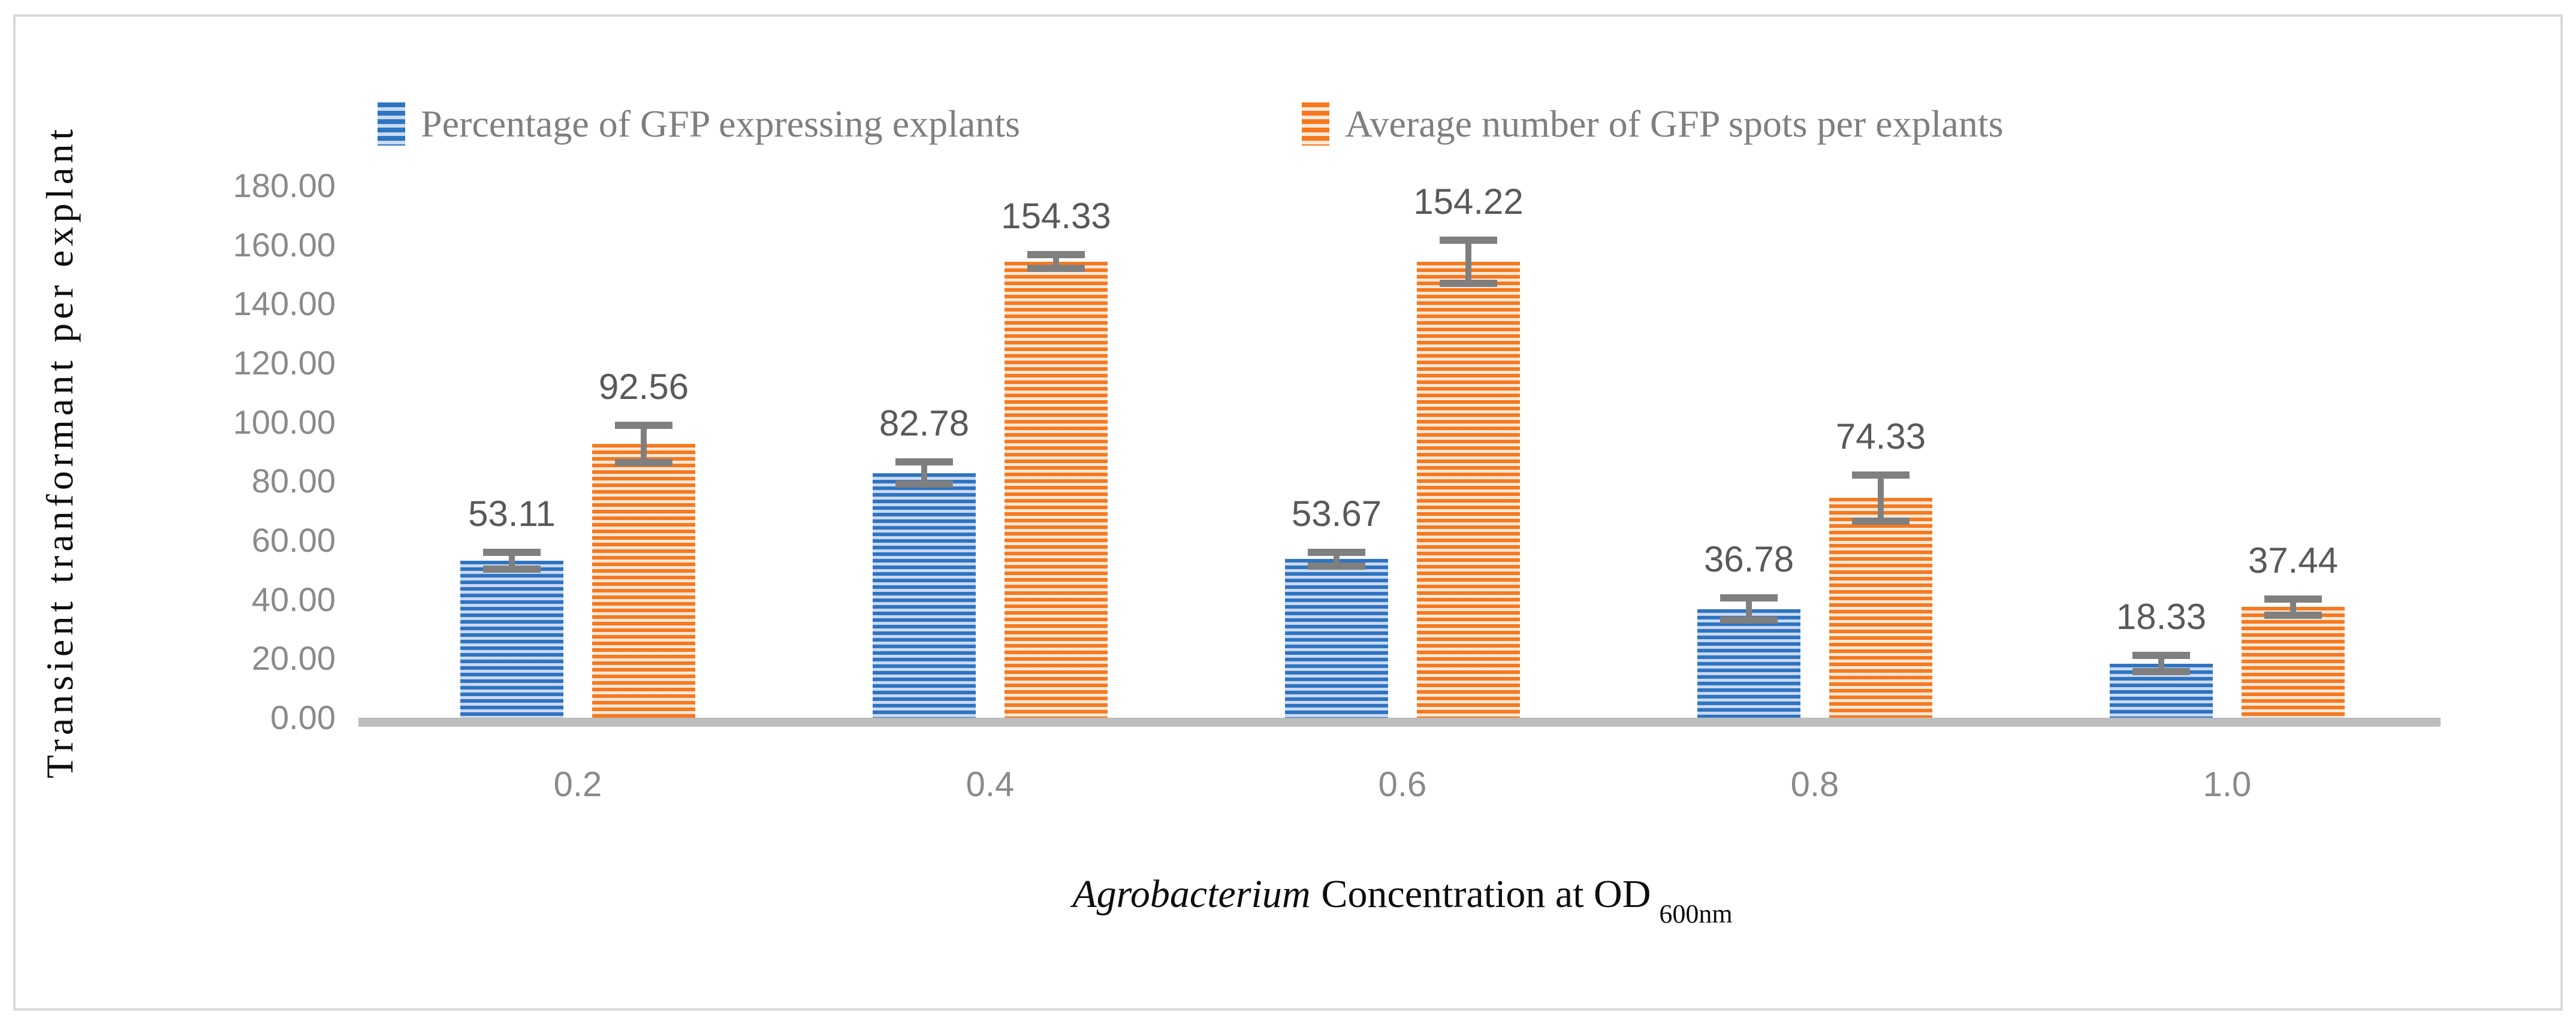  I want to click on legend-item-gfp-expressing-explants: Percentage of GFP expressing explants, so click(699, 124).